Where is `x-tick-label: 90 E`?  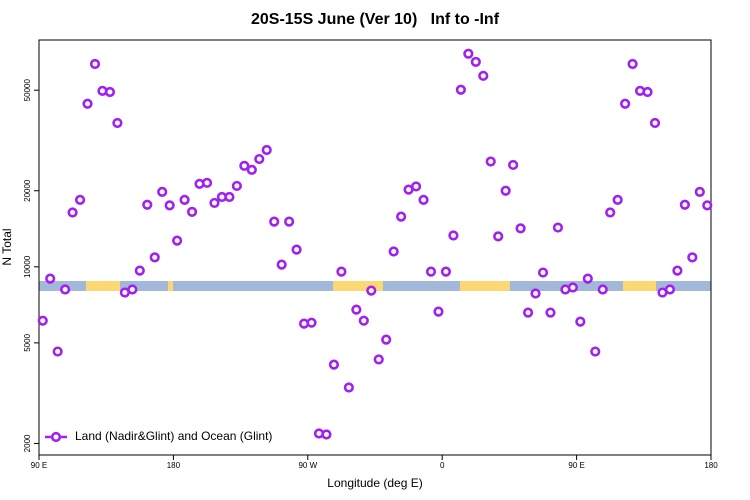 x-tick-label: 90 E is located at coordinates (39, 465).